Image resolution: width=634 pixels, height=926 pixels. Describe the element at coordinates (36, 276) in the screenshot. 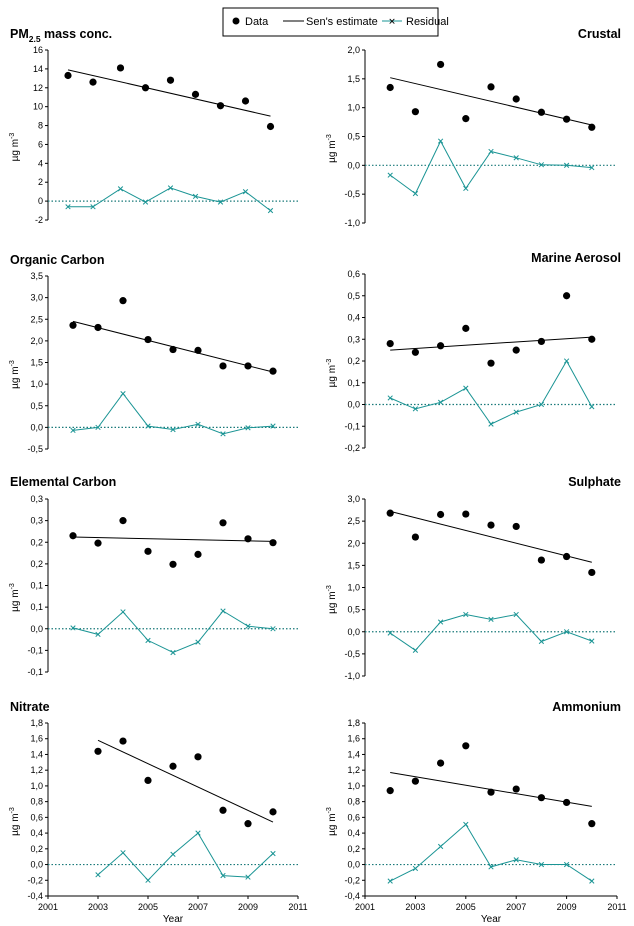

I see `y-tick-label: 3,5` at that location.